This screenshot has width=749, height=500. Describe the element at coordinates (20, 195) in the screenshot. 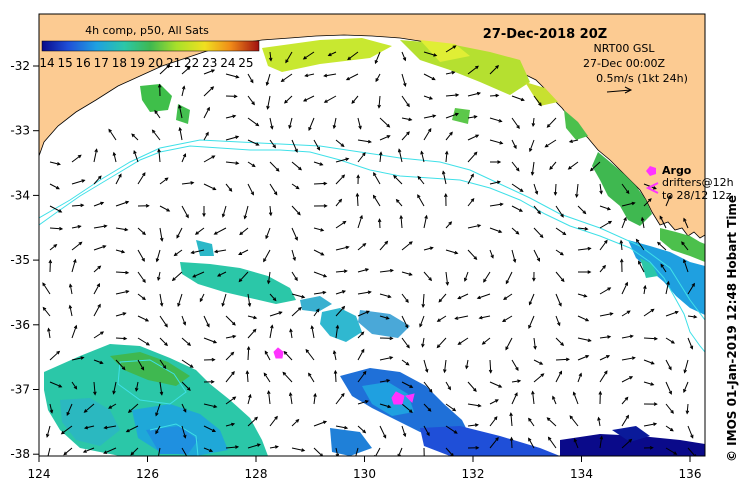

I see `y-tick-label: -34` at that location.